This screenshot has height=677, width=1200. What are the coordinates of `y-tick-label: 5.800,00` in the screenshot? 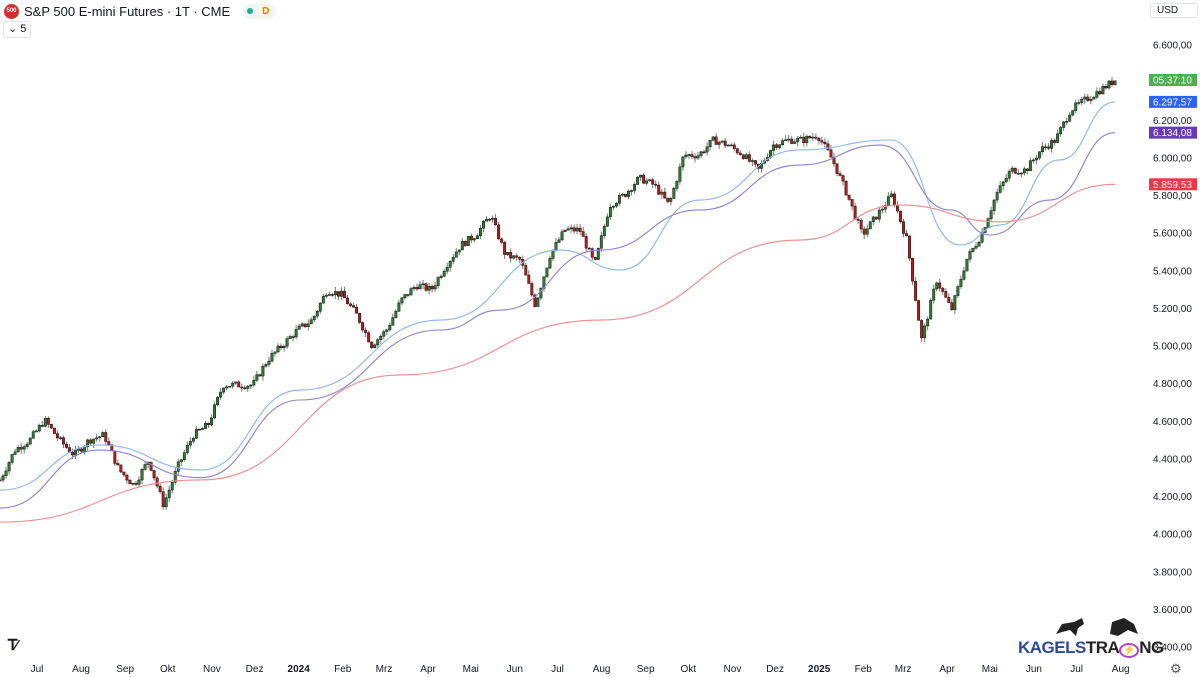 It's located at (1172, 196).